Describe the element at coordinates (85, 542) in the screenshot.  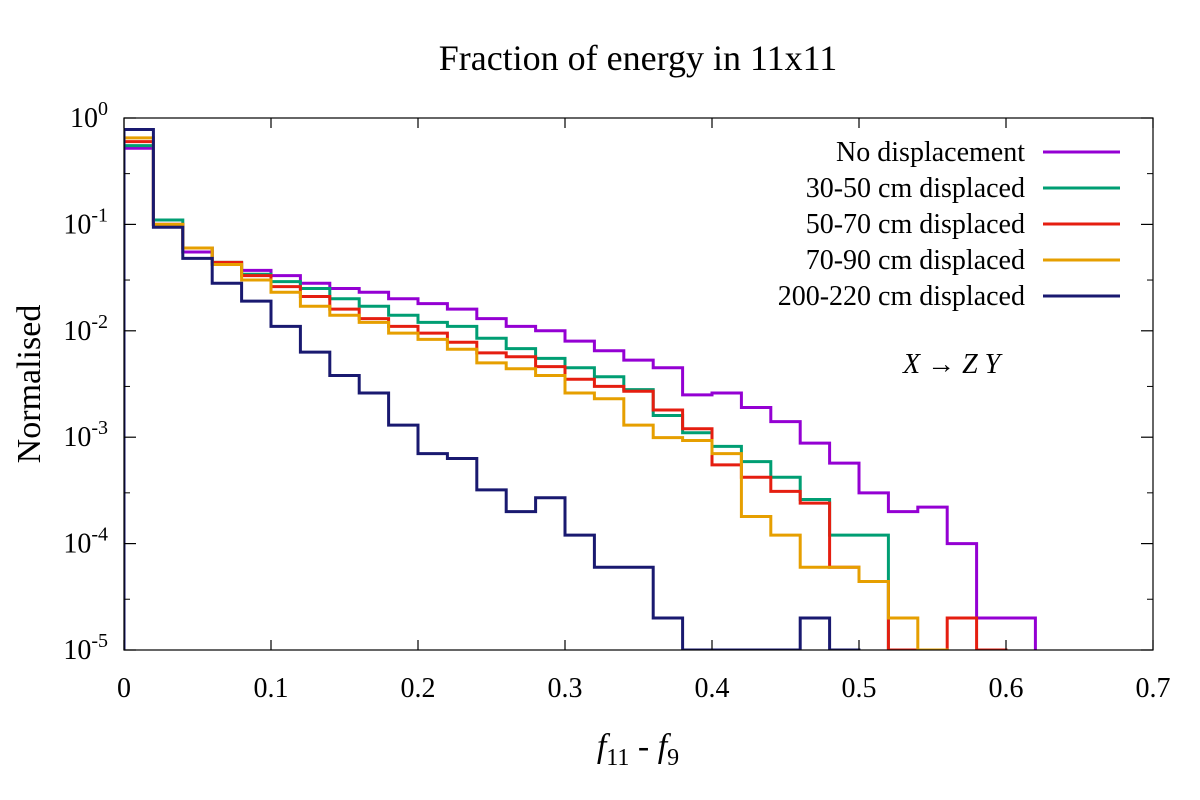
I see `y-tick-label: 10⁻⁴` at that location.